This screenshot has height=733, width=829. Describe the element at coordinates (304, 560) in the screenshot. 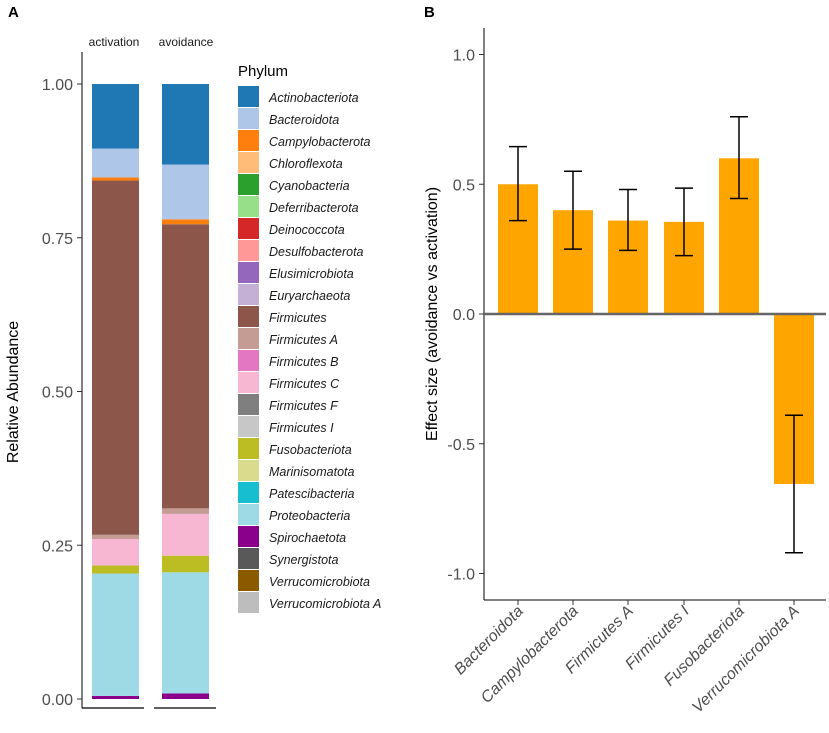

I see `legend-label: Synergistota` at that location.